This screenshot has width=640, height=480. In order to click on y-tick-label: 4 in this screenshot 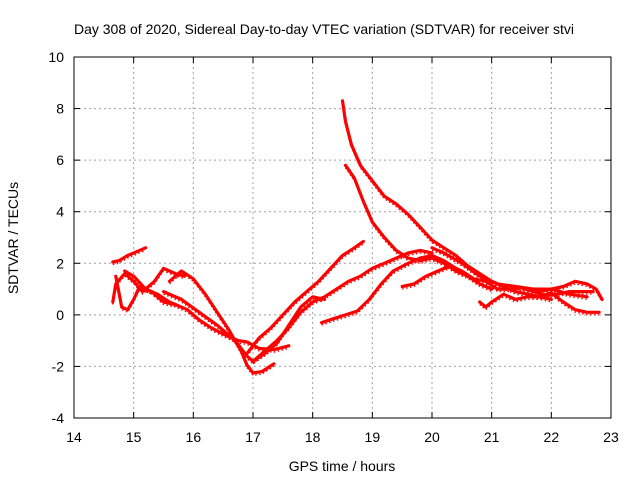, I will do `click(60, 212)`.